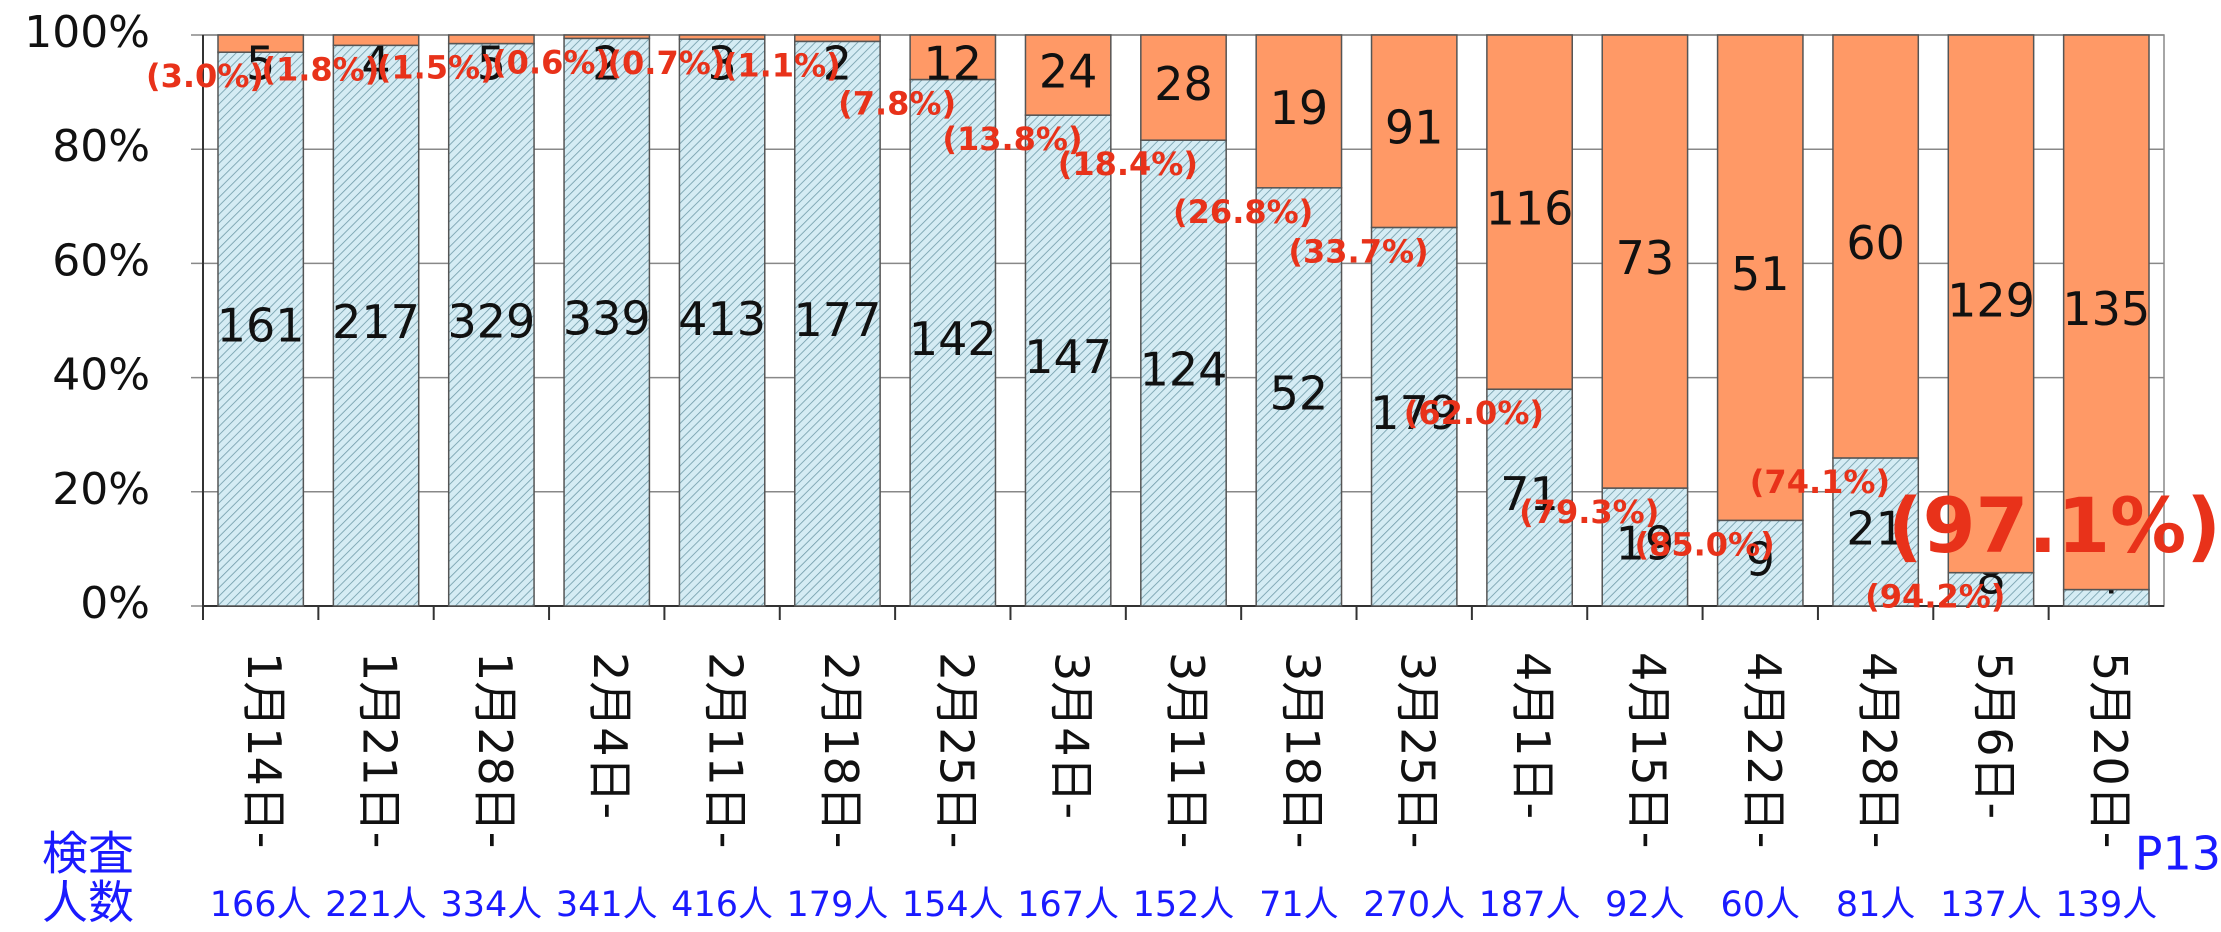 The image size is (2221, 932). I want to click on data-label: 51, so click(1760, 274).